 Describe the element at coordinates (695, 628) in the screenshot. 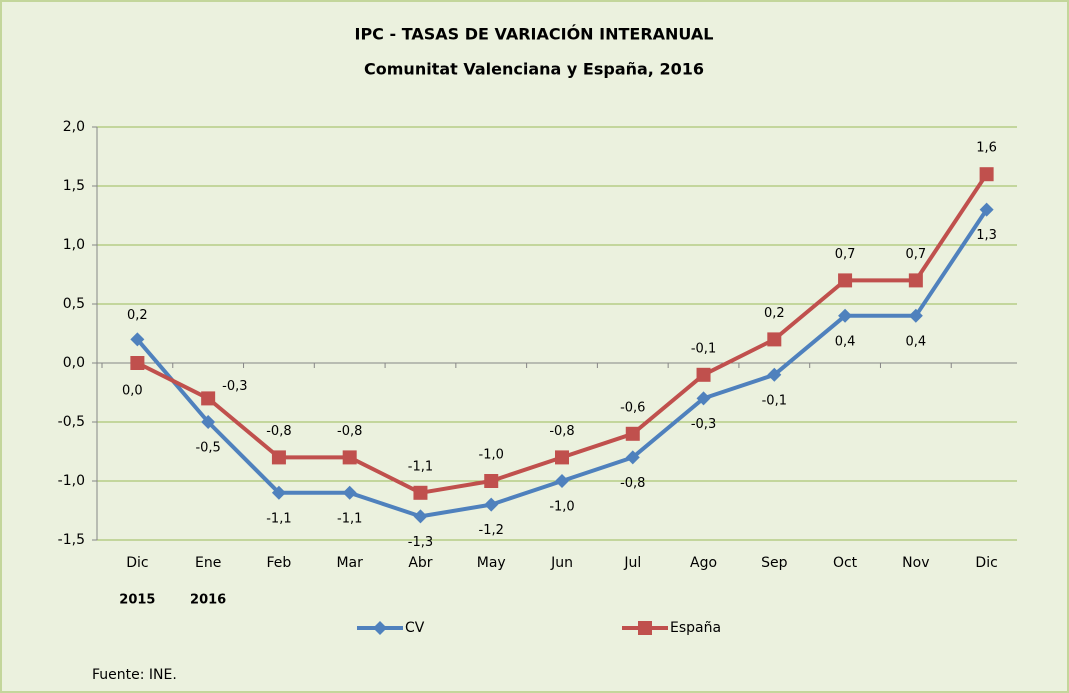

I see `legend-label: España` at that location.